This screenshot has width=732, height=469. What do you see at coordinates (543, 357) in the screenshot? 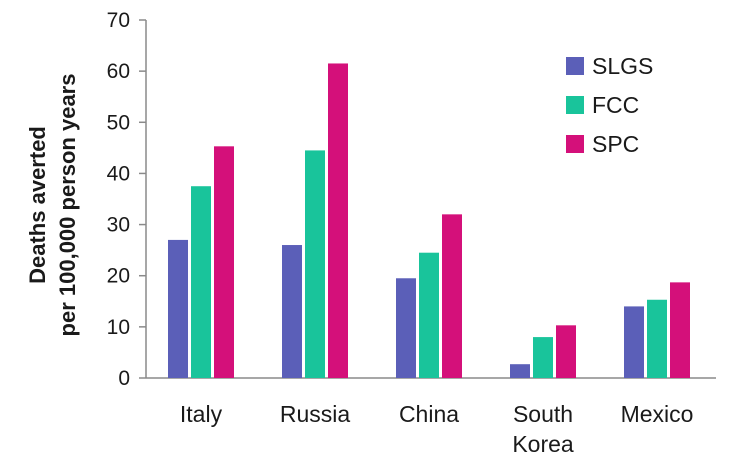
I see `bar-fcc-south-korea` at bounding box center [543, 357].